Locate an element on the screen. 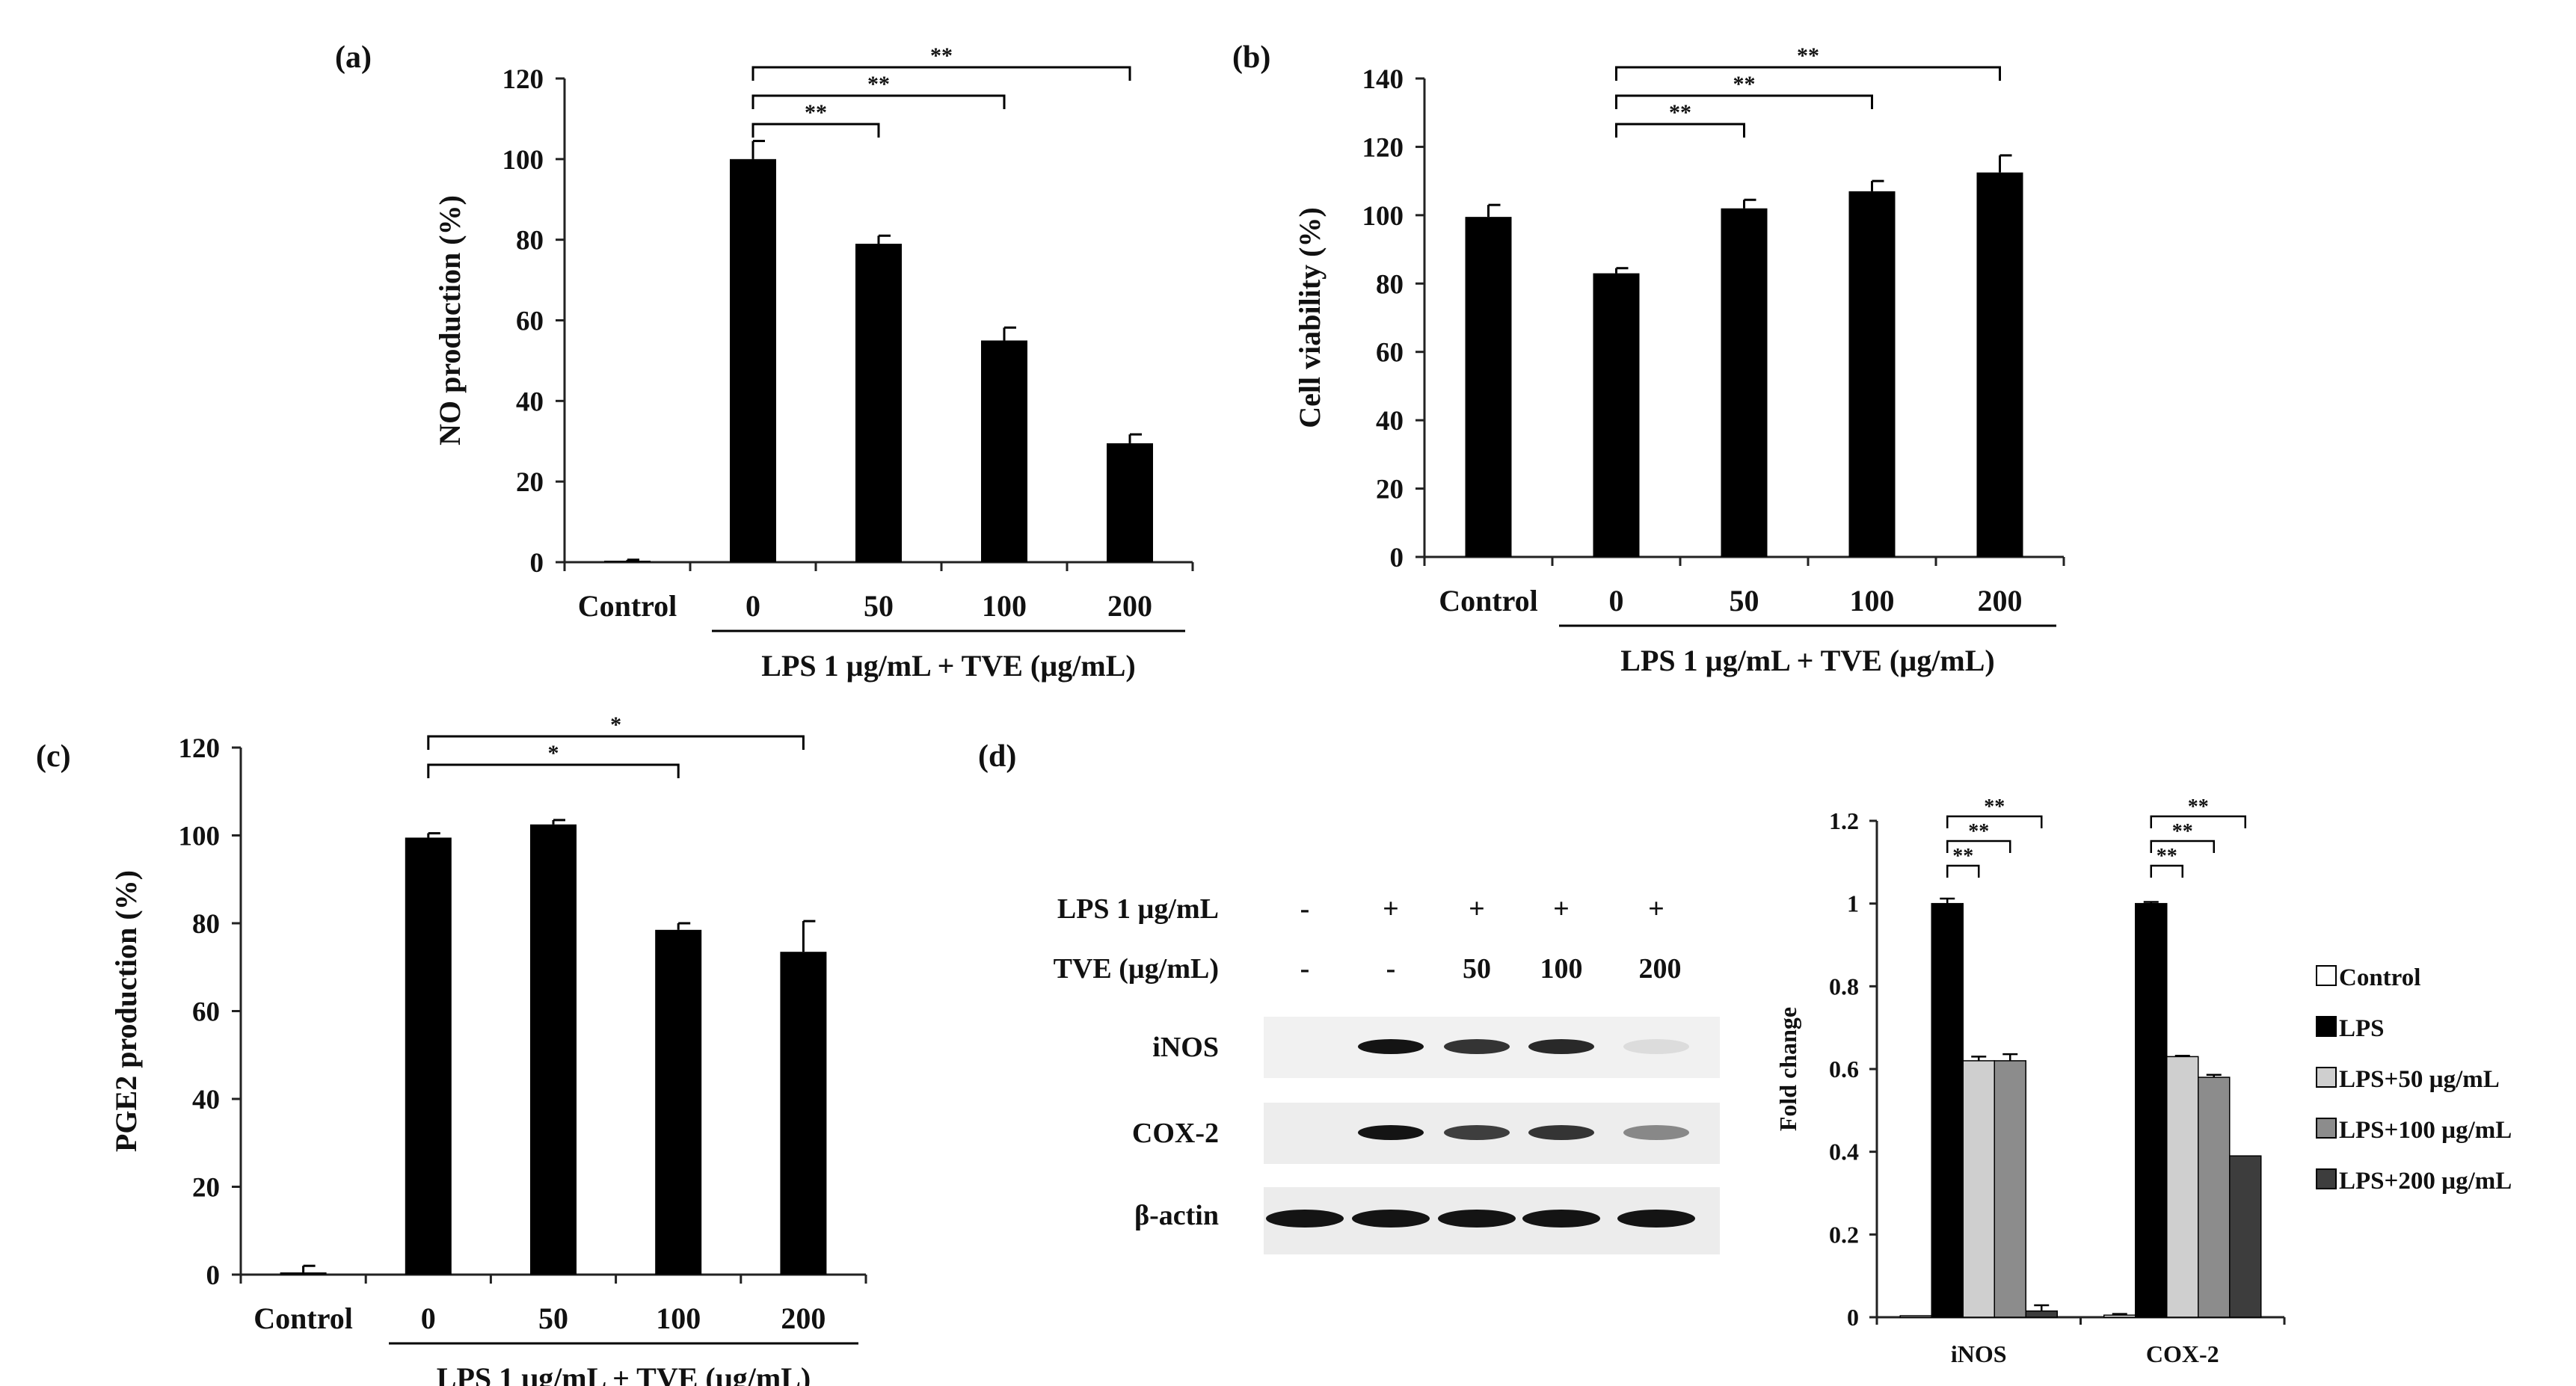 This screenshot has height=1386, width=2576. y-tick-label: 80 is located at coordinates (206, 924).